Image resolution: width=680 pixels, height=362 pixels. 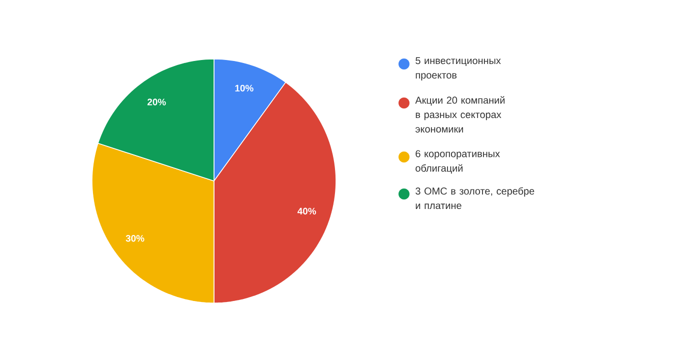 I want to click on legend-label: 5 инвестиционных проектов, so click(x=458, y=69).